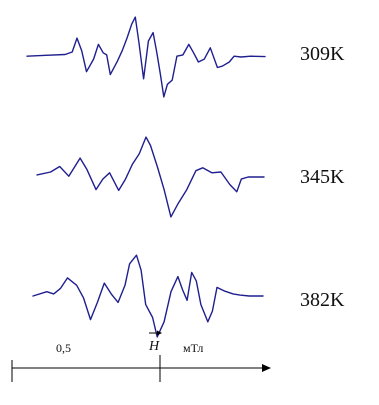 This screenshot has height=405, width=379. I want to click on vector-arrow-head, so click(159, 333).